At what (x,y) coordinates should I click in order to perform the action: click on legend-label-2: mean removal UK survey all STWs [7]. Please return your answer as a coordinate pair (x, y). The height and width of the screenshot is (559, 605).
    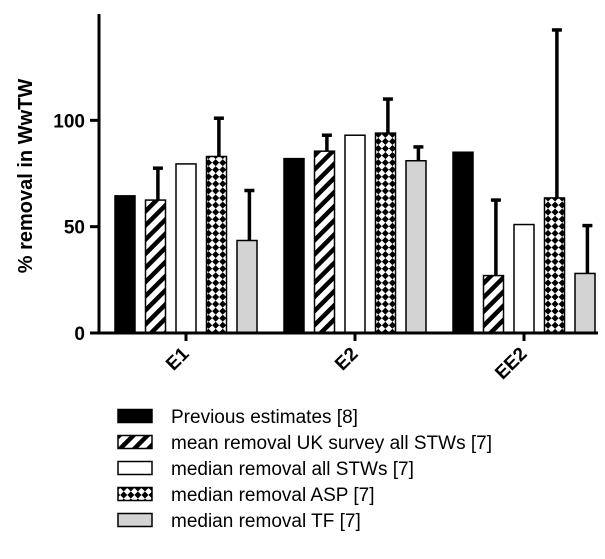
    Looking at the image, I should click on (331, 443).